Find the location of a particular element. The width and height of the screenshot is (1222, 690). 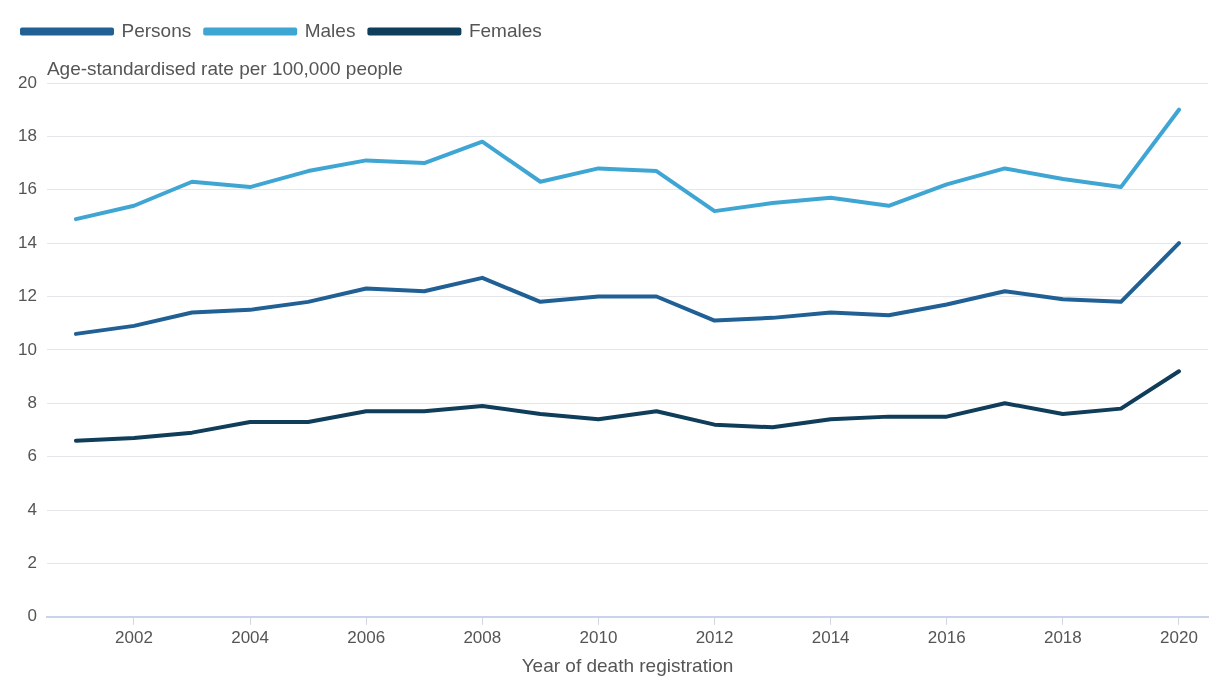

x-tick-label: 2012 is located at coordinates (714, 637).